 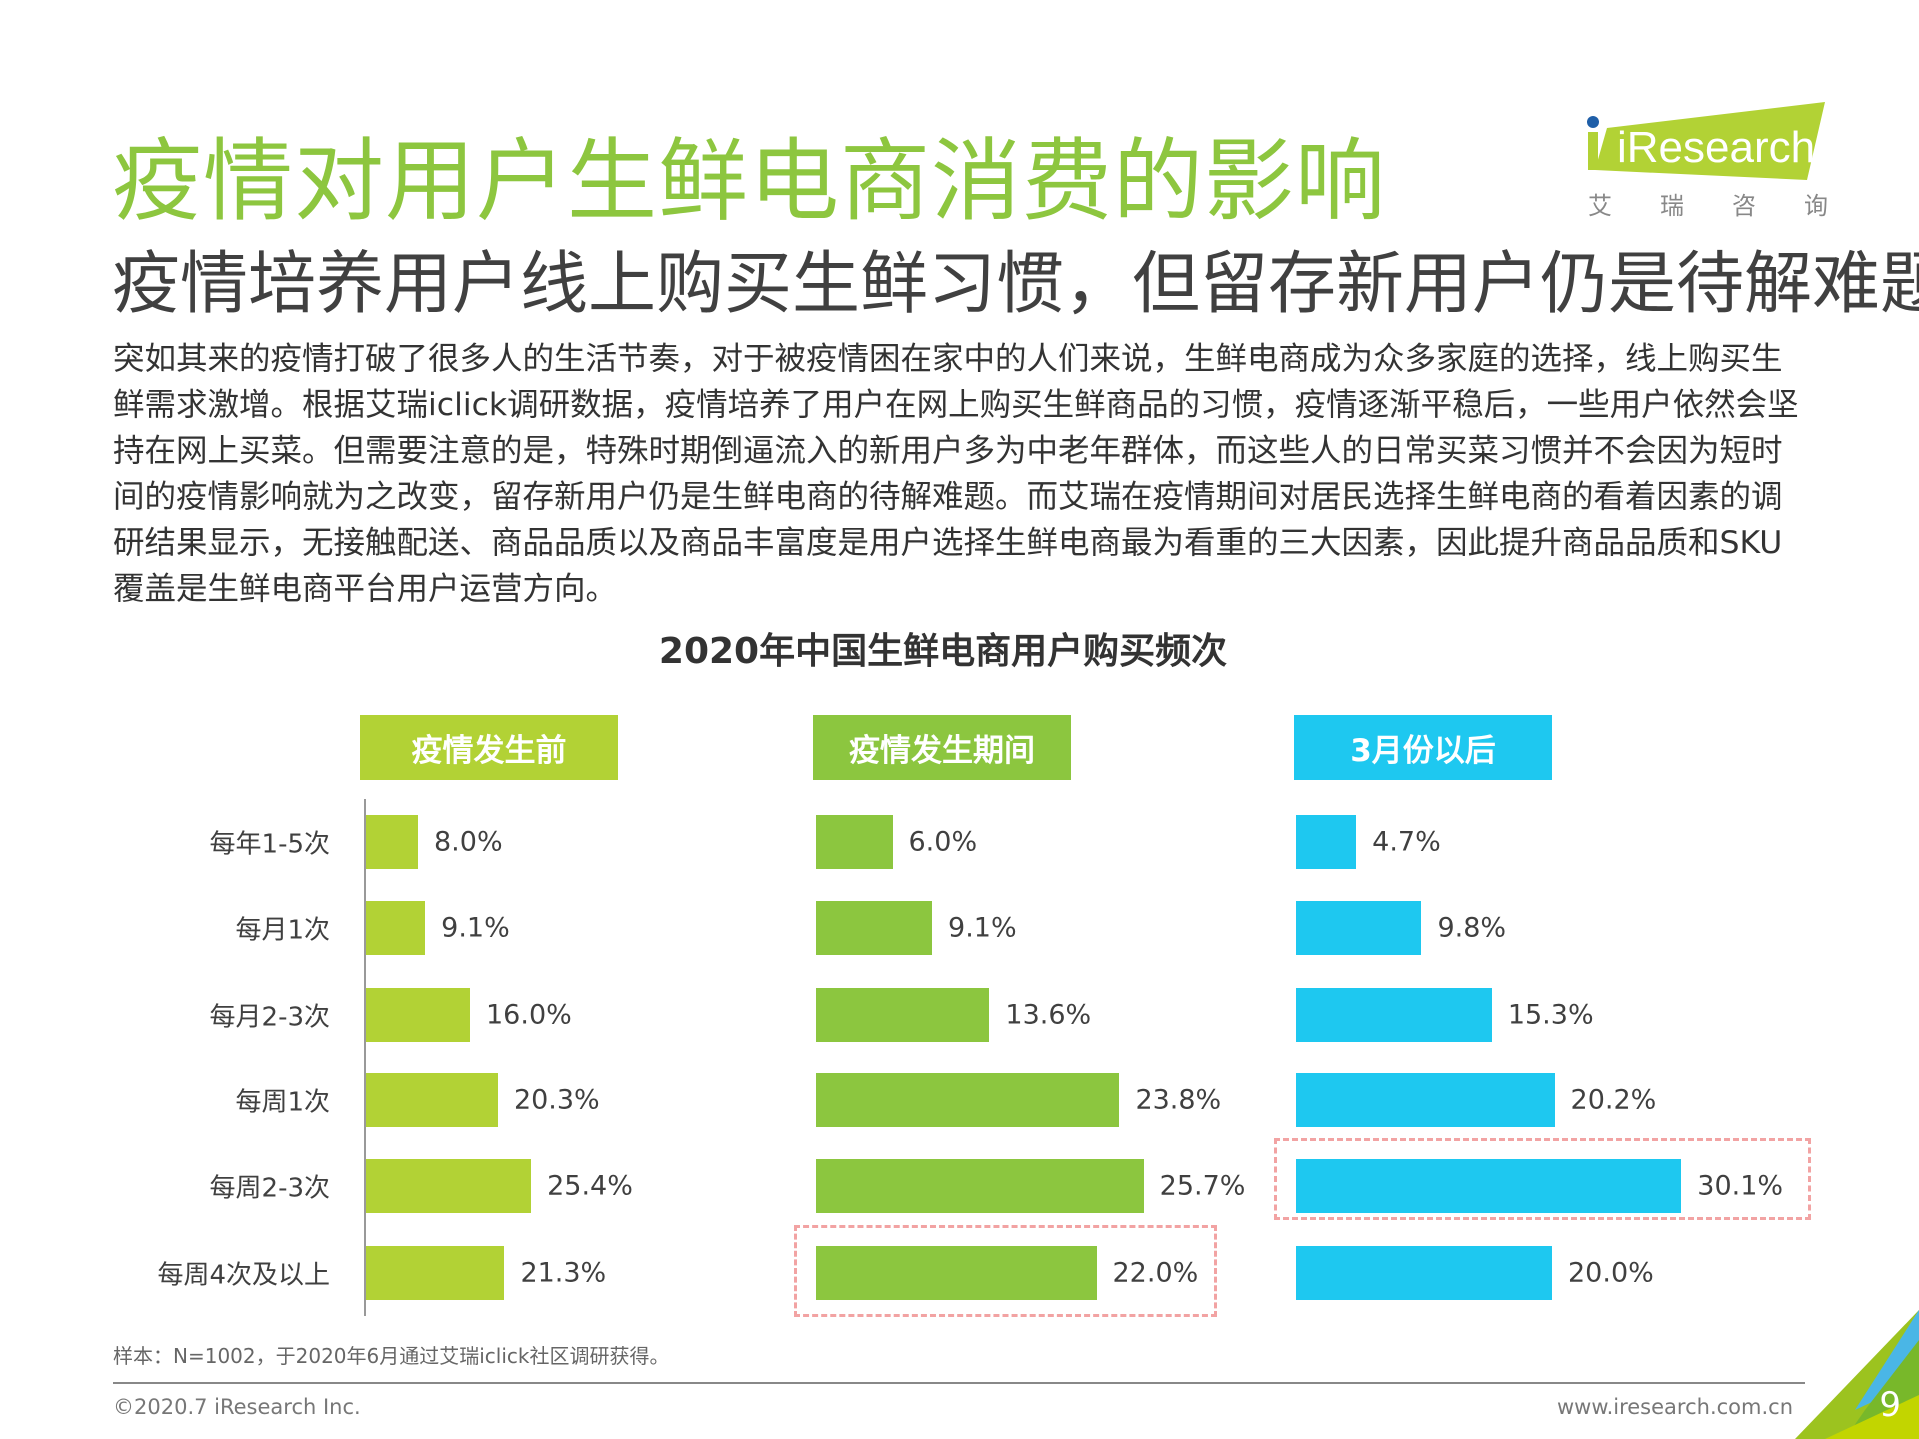 What do you see at coordinates (1672, 206) in the screenshot?
I see `logo-char: 瑞` at bounding box center [1672, 206].